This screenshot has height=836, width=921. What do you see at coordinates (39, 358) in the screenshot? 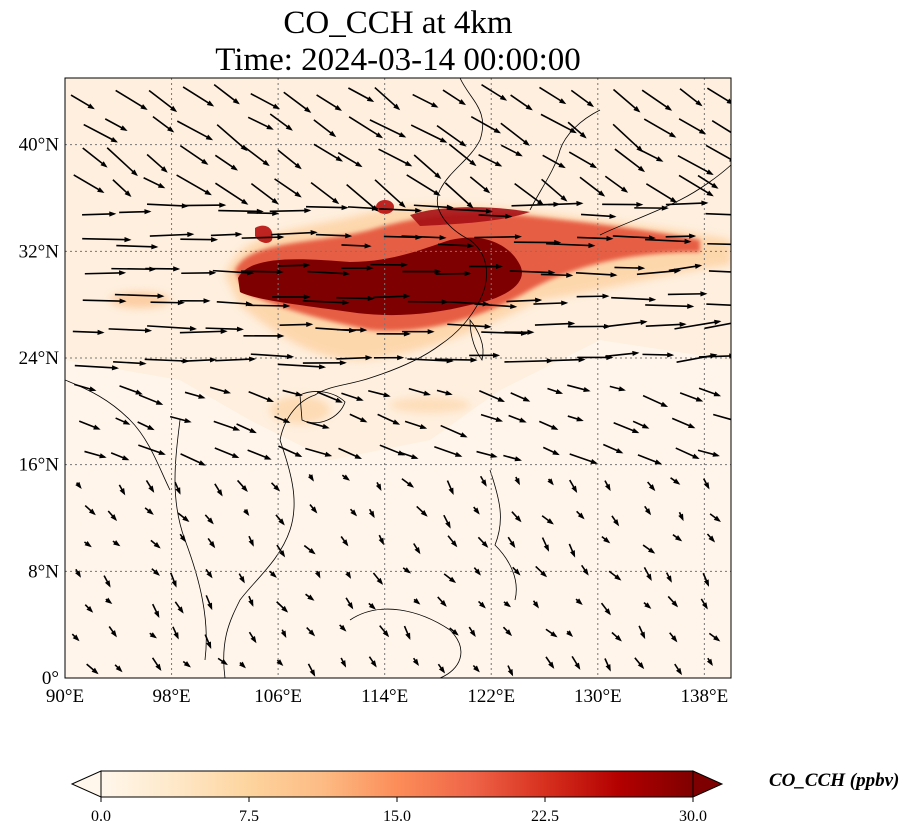
I see `lat-tick-label: 24°N` at bounding box center [39, 358].